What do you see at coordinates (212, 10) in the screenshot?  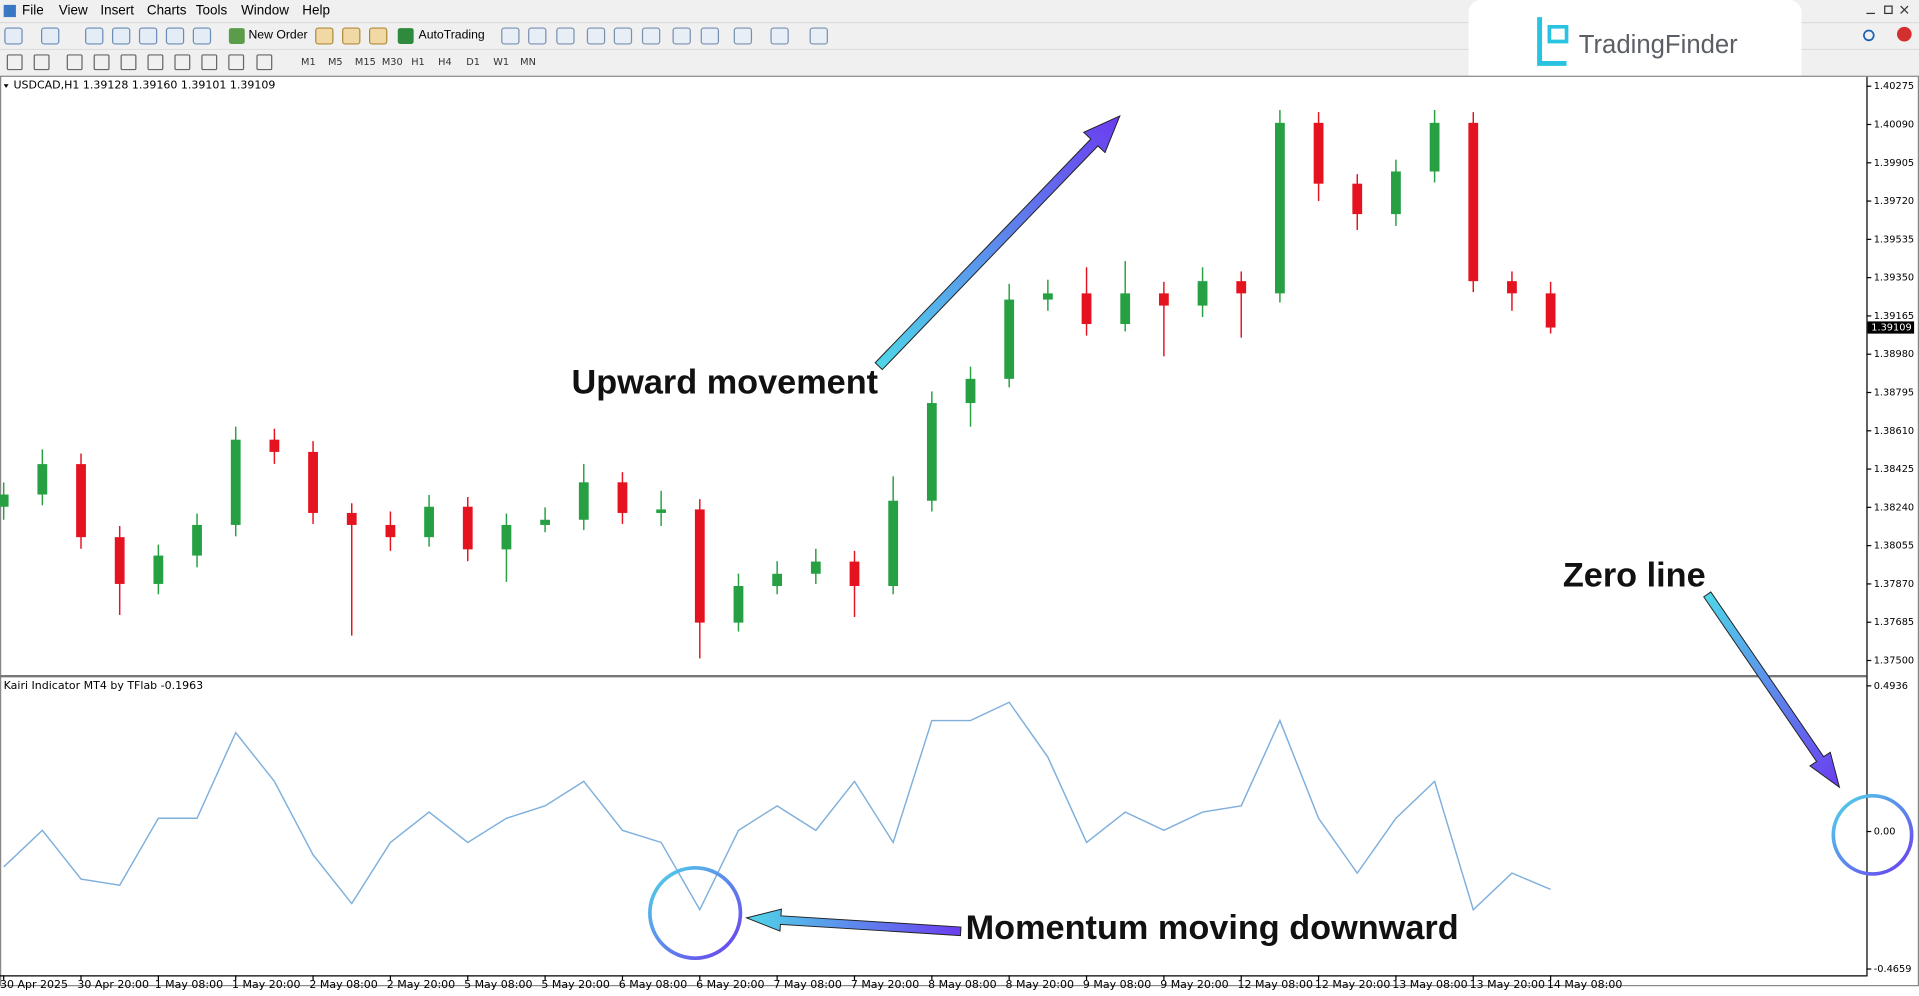 I see `menu-item: Tools` at bounding box center [212, 10].